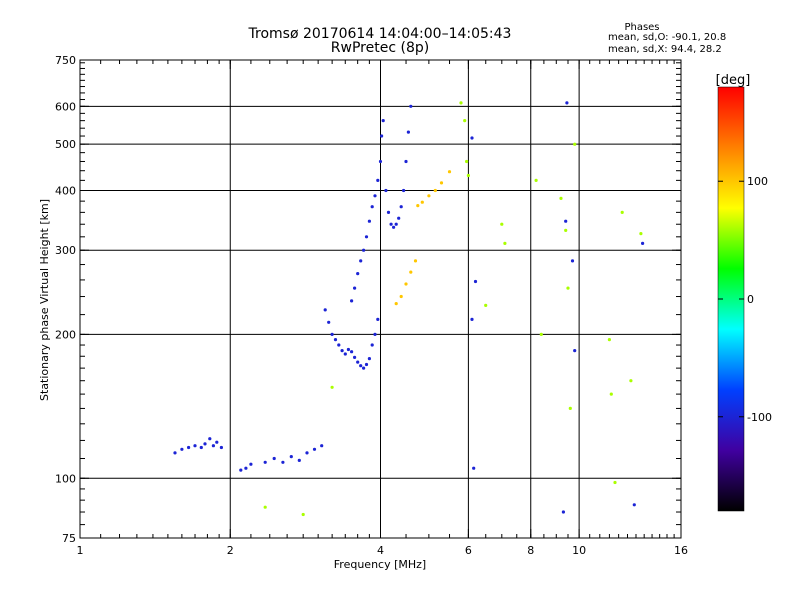  What do you see at coordinates (744, 292) in the screenshot?
I see `colorbar: [deg] 100 0 -100` at bounding box center [744, 292].